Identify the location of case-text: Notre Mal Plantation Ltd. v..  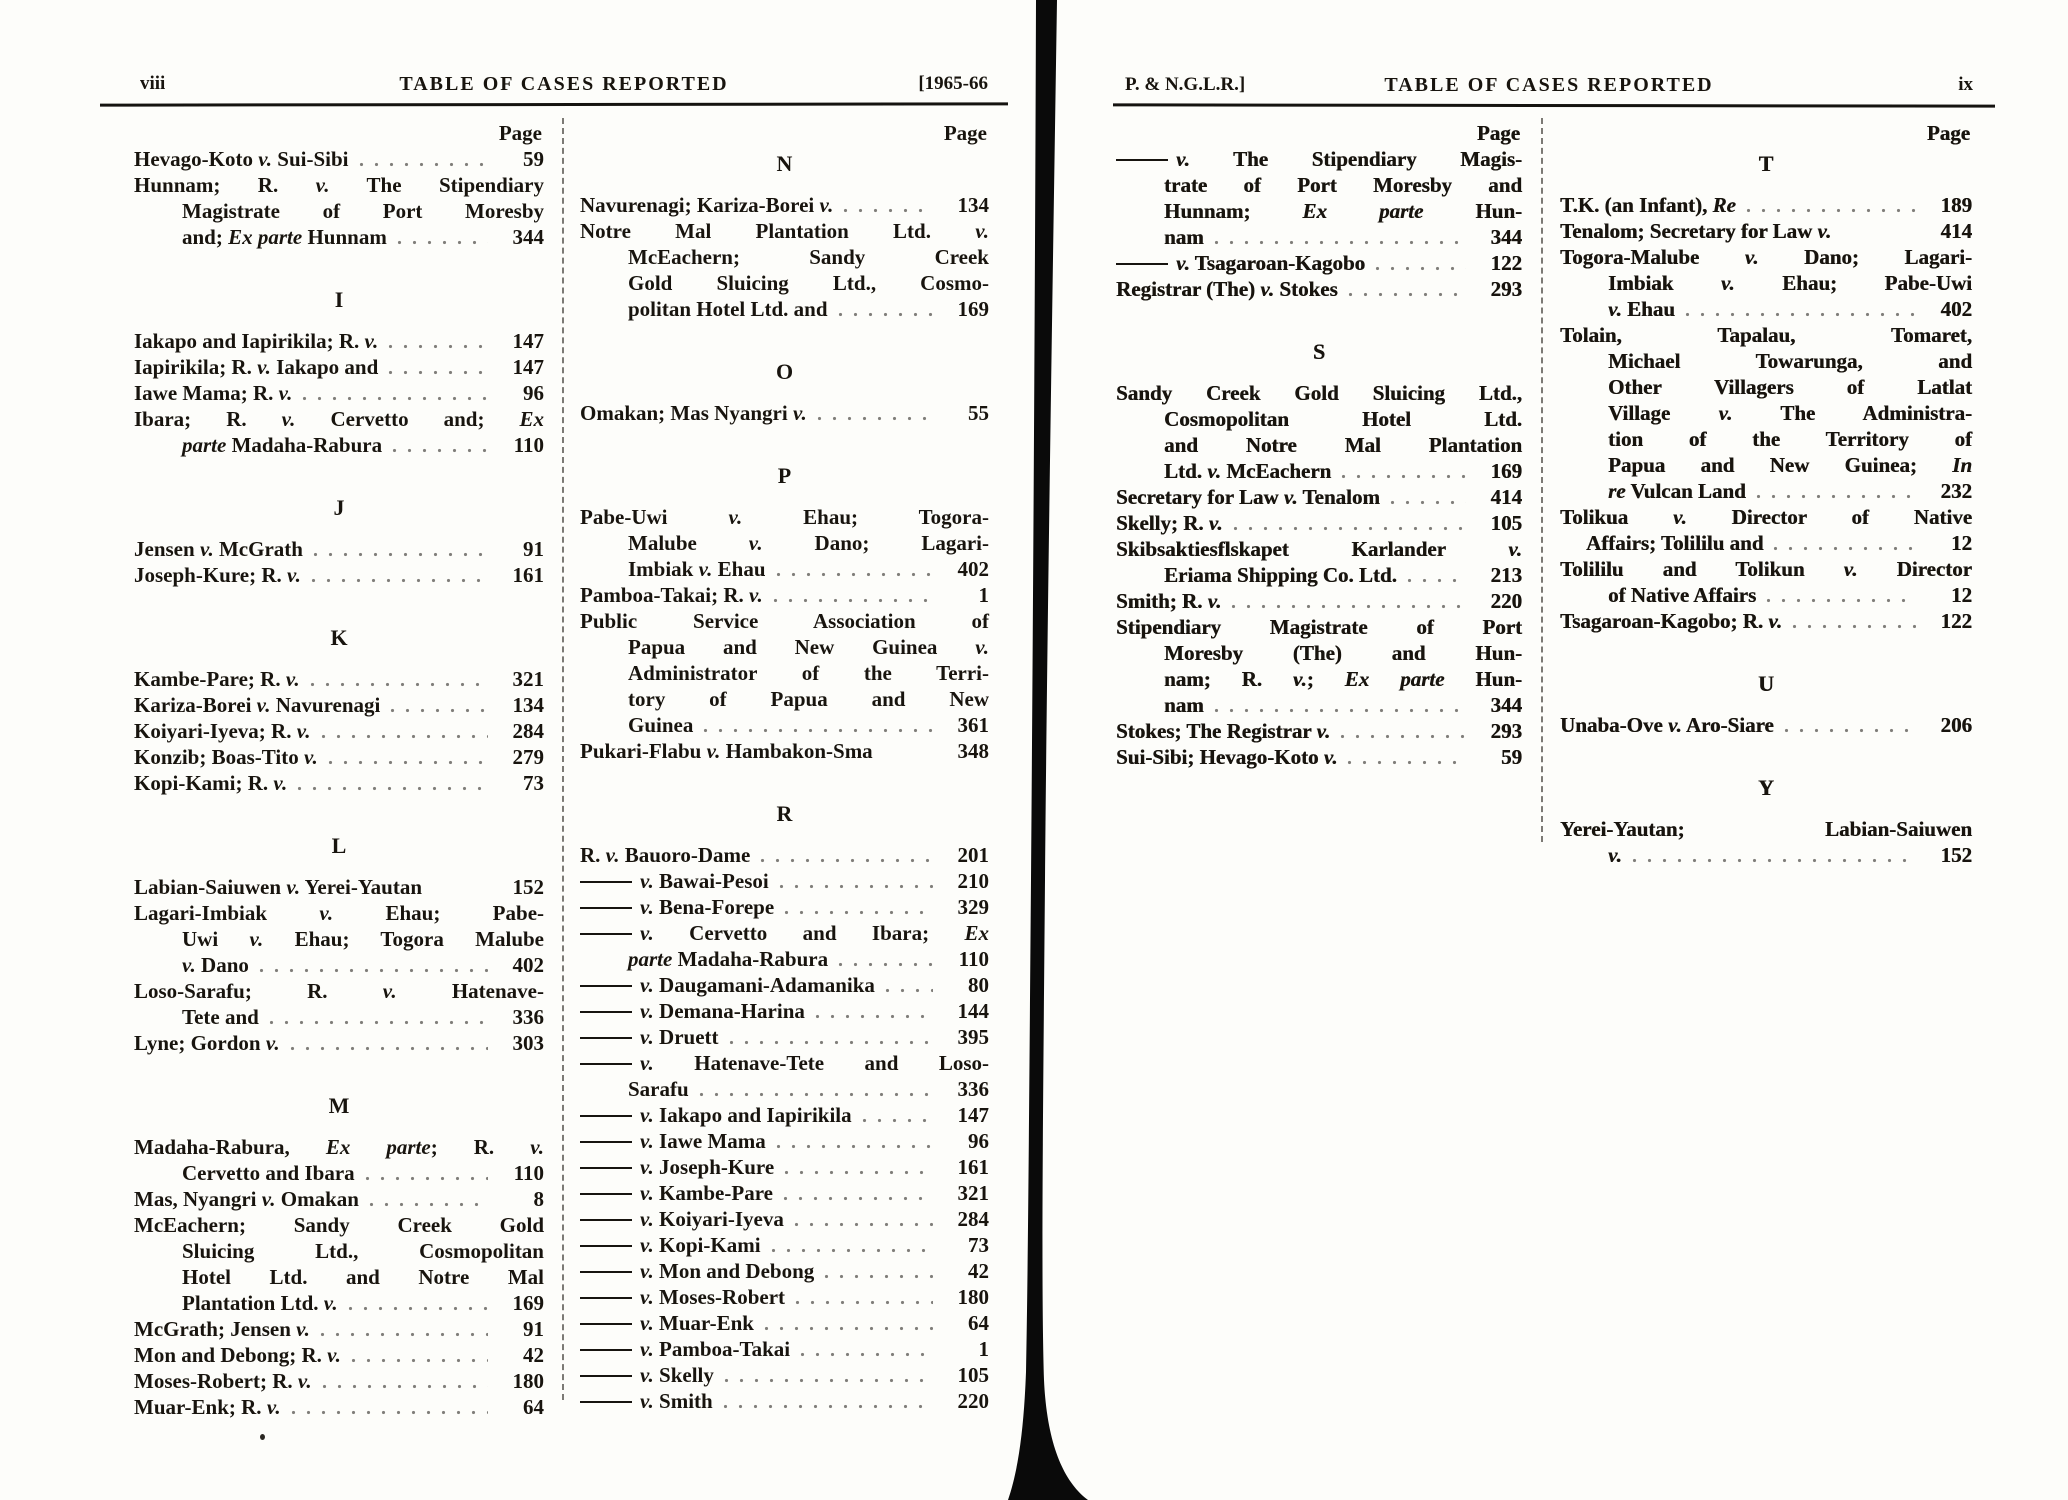
(784, 231).